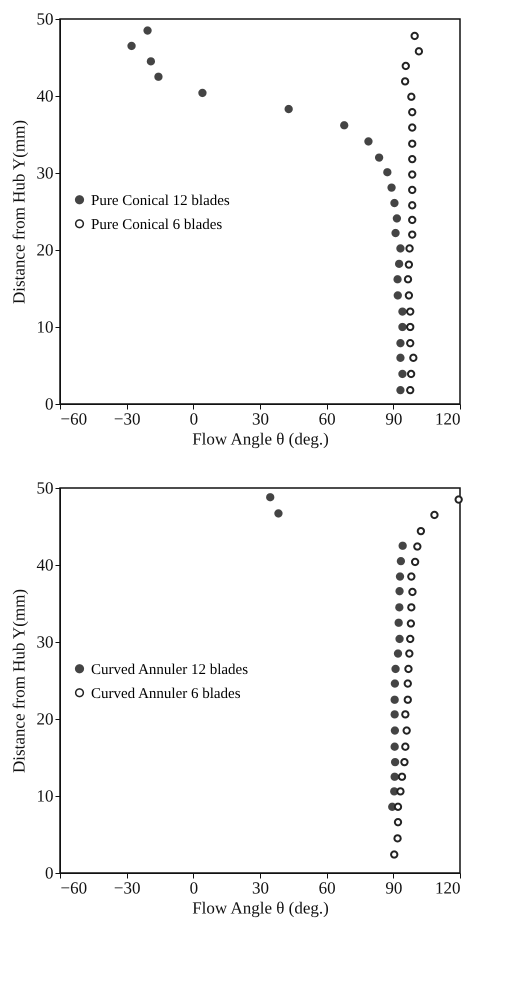  Describe the element at coordinates (169, 670) in the screenshot. I see `legend-label: Curved Annuler 12 blades` at that location.